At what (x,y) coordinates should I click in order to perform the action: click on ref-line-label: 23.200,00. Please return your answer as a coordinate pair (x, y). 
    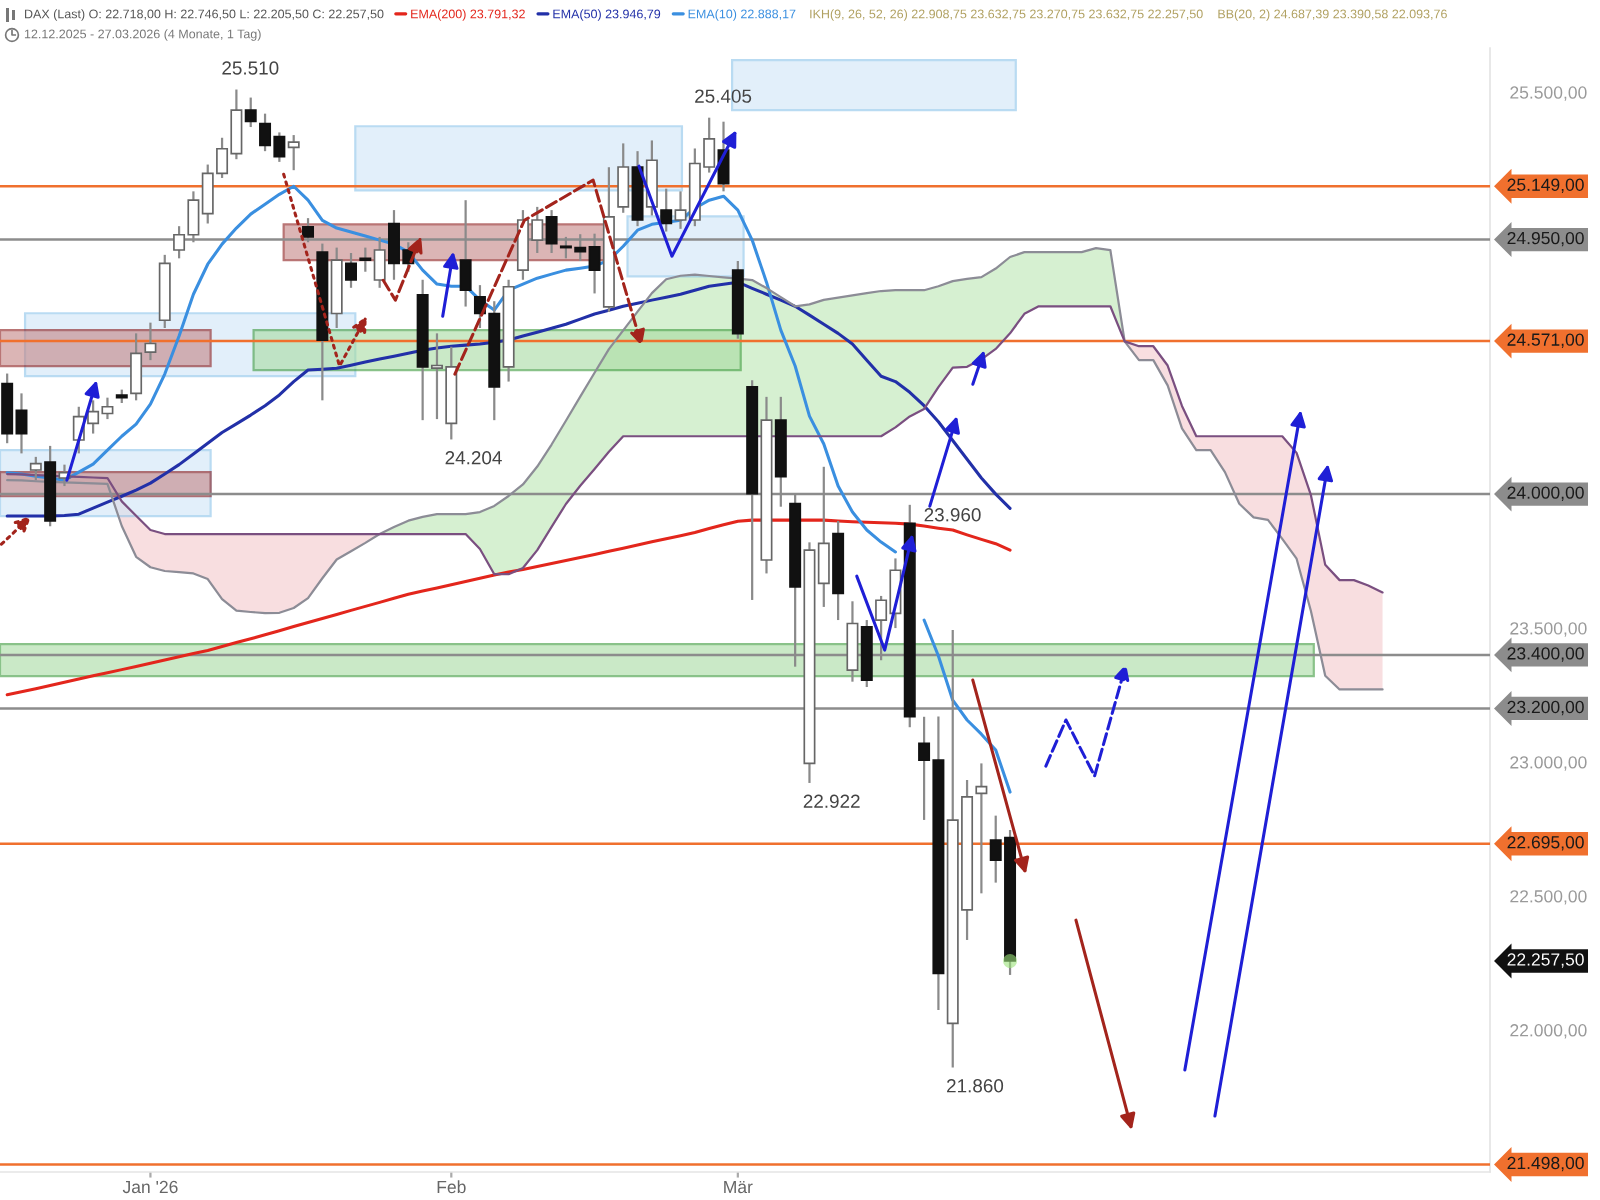
    Looking at the image, I should click on (1545, 708).